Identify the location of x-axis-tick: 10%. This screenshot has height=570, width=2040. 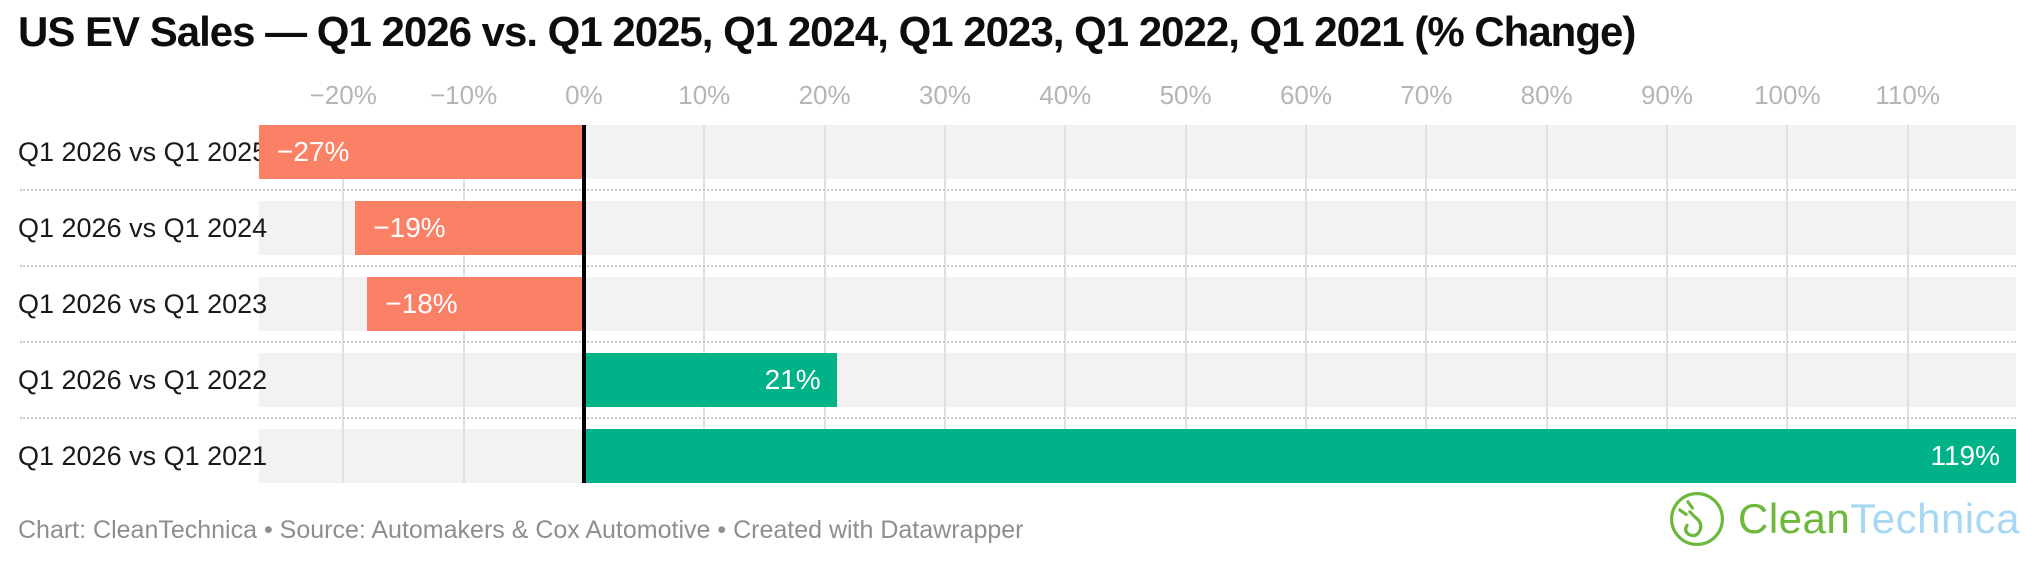
(704, 95).